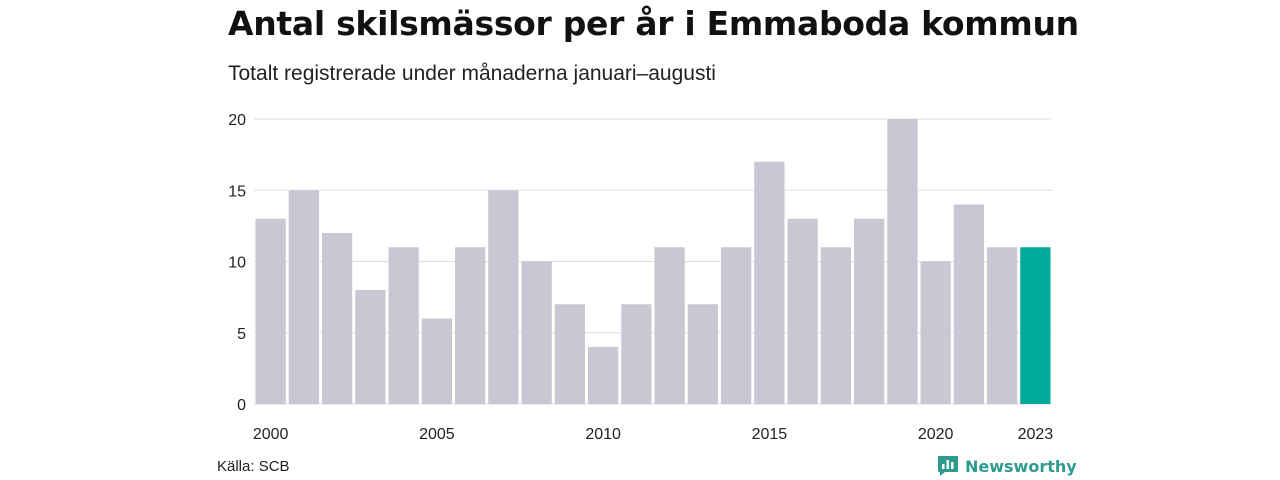  I want to click on bar-2019, so click(902, 261).